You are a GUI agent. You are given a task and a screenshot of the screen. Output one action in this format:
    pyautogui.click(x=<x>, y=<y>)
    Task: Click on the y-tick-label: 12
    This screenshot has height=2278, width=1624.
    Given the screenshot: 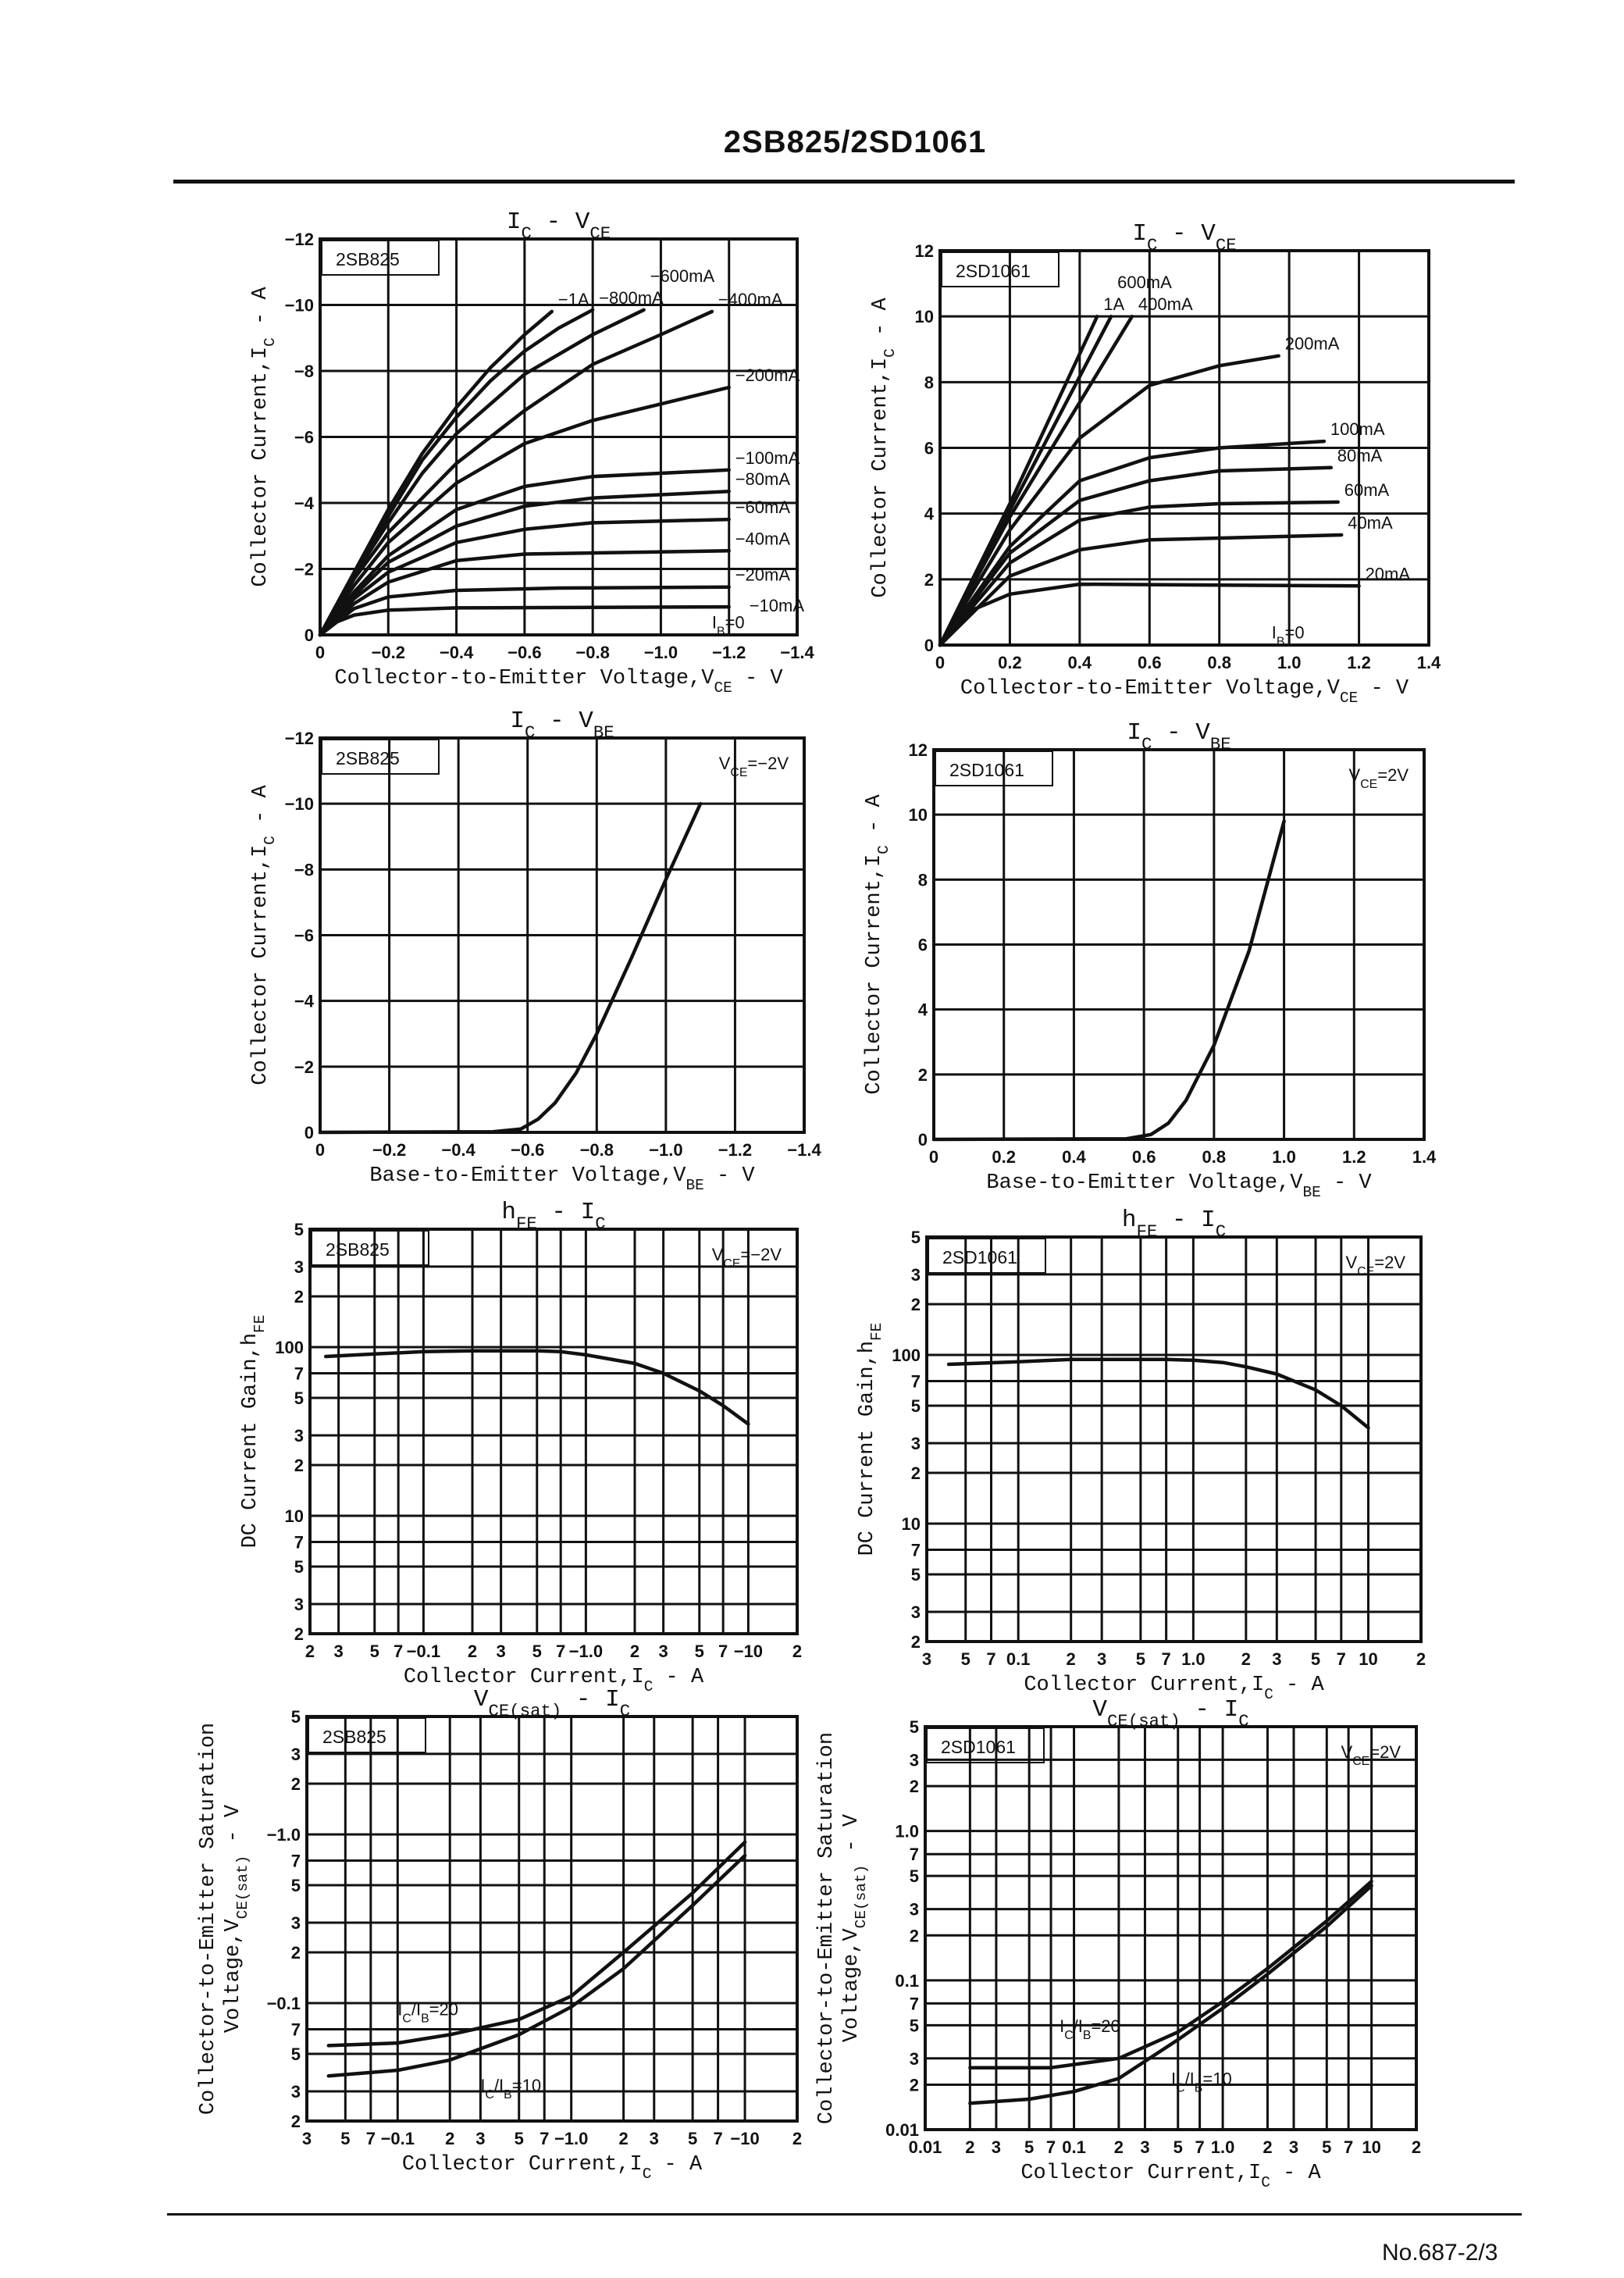 What is the action you would take?
    pyautogui.click(x=918, y=750)
    